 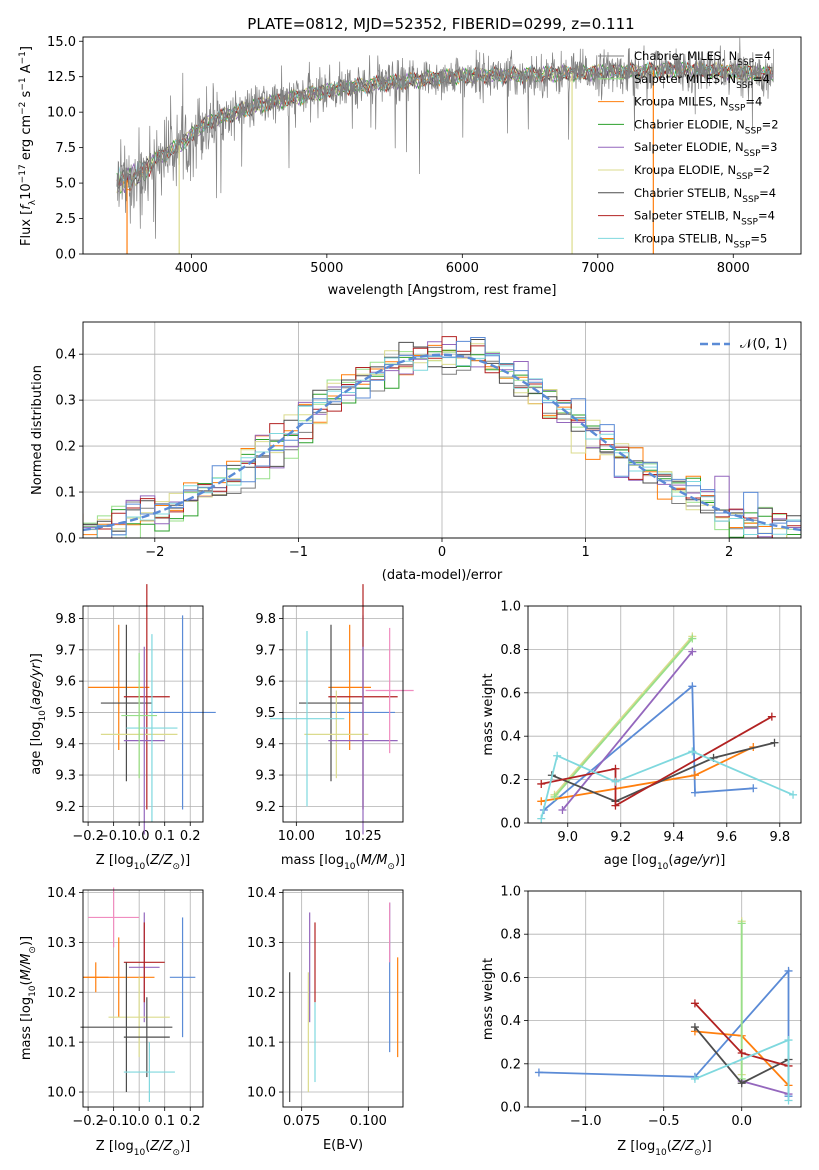 I want to click on age_vs_Z-ytick-label: 9.8, so click(x=65, y=619).